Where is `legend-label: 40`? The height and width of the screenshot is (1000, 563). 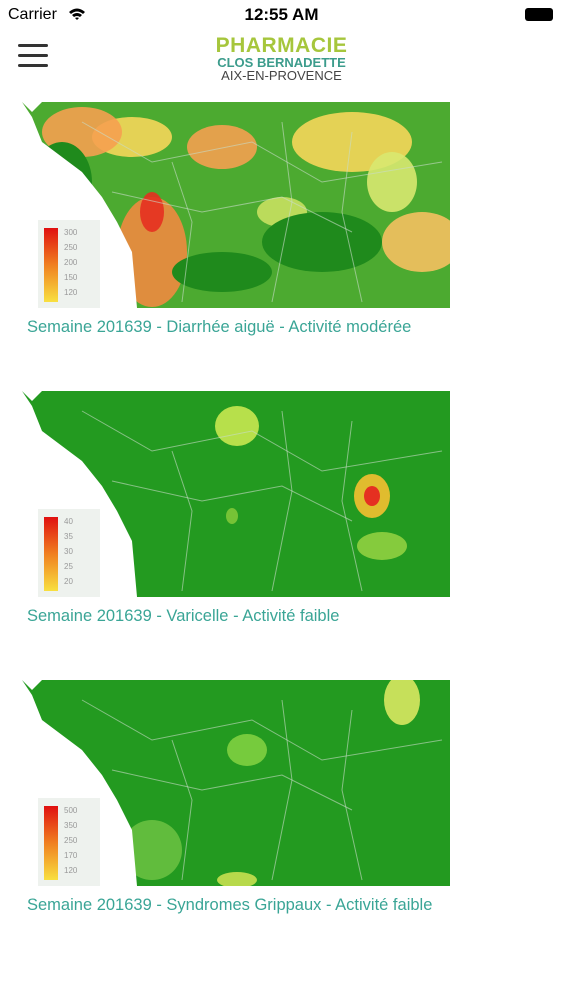
legend-label: 40 is located at coordinates (68, 521).